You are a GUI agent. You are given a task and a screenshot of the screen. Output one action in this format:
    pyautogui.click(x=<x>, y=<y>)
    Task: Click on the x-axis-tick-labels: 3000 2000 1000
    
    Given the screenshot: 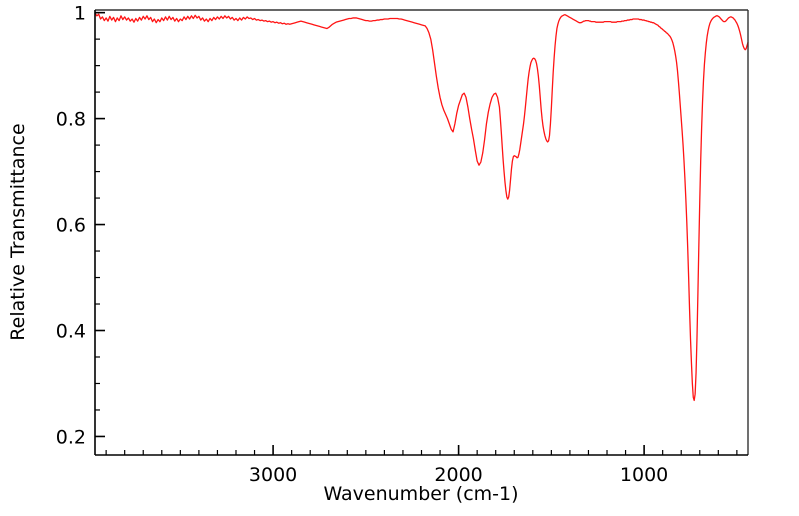 What is the action you would take?
    pyautogui.click(x=458, y=475)
    